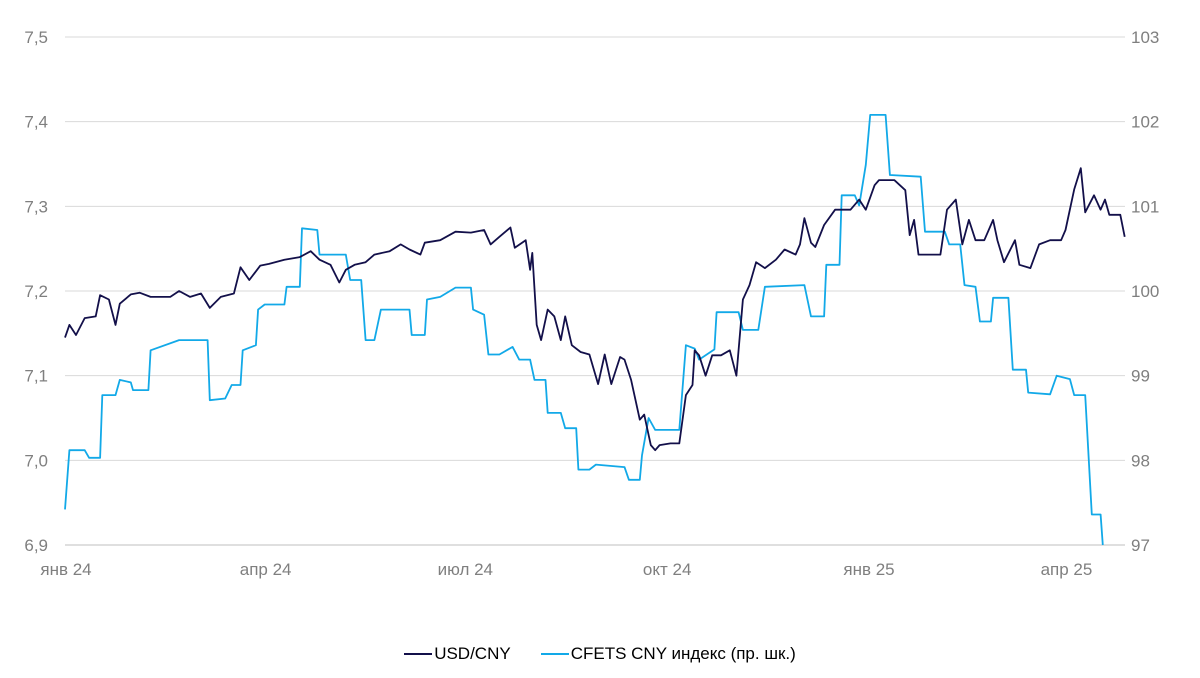 The image size is (1200, 678). I want to click on right-tick-label: 97, so click(1140, 545).